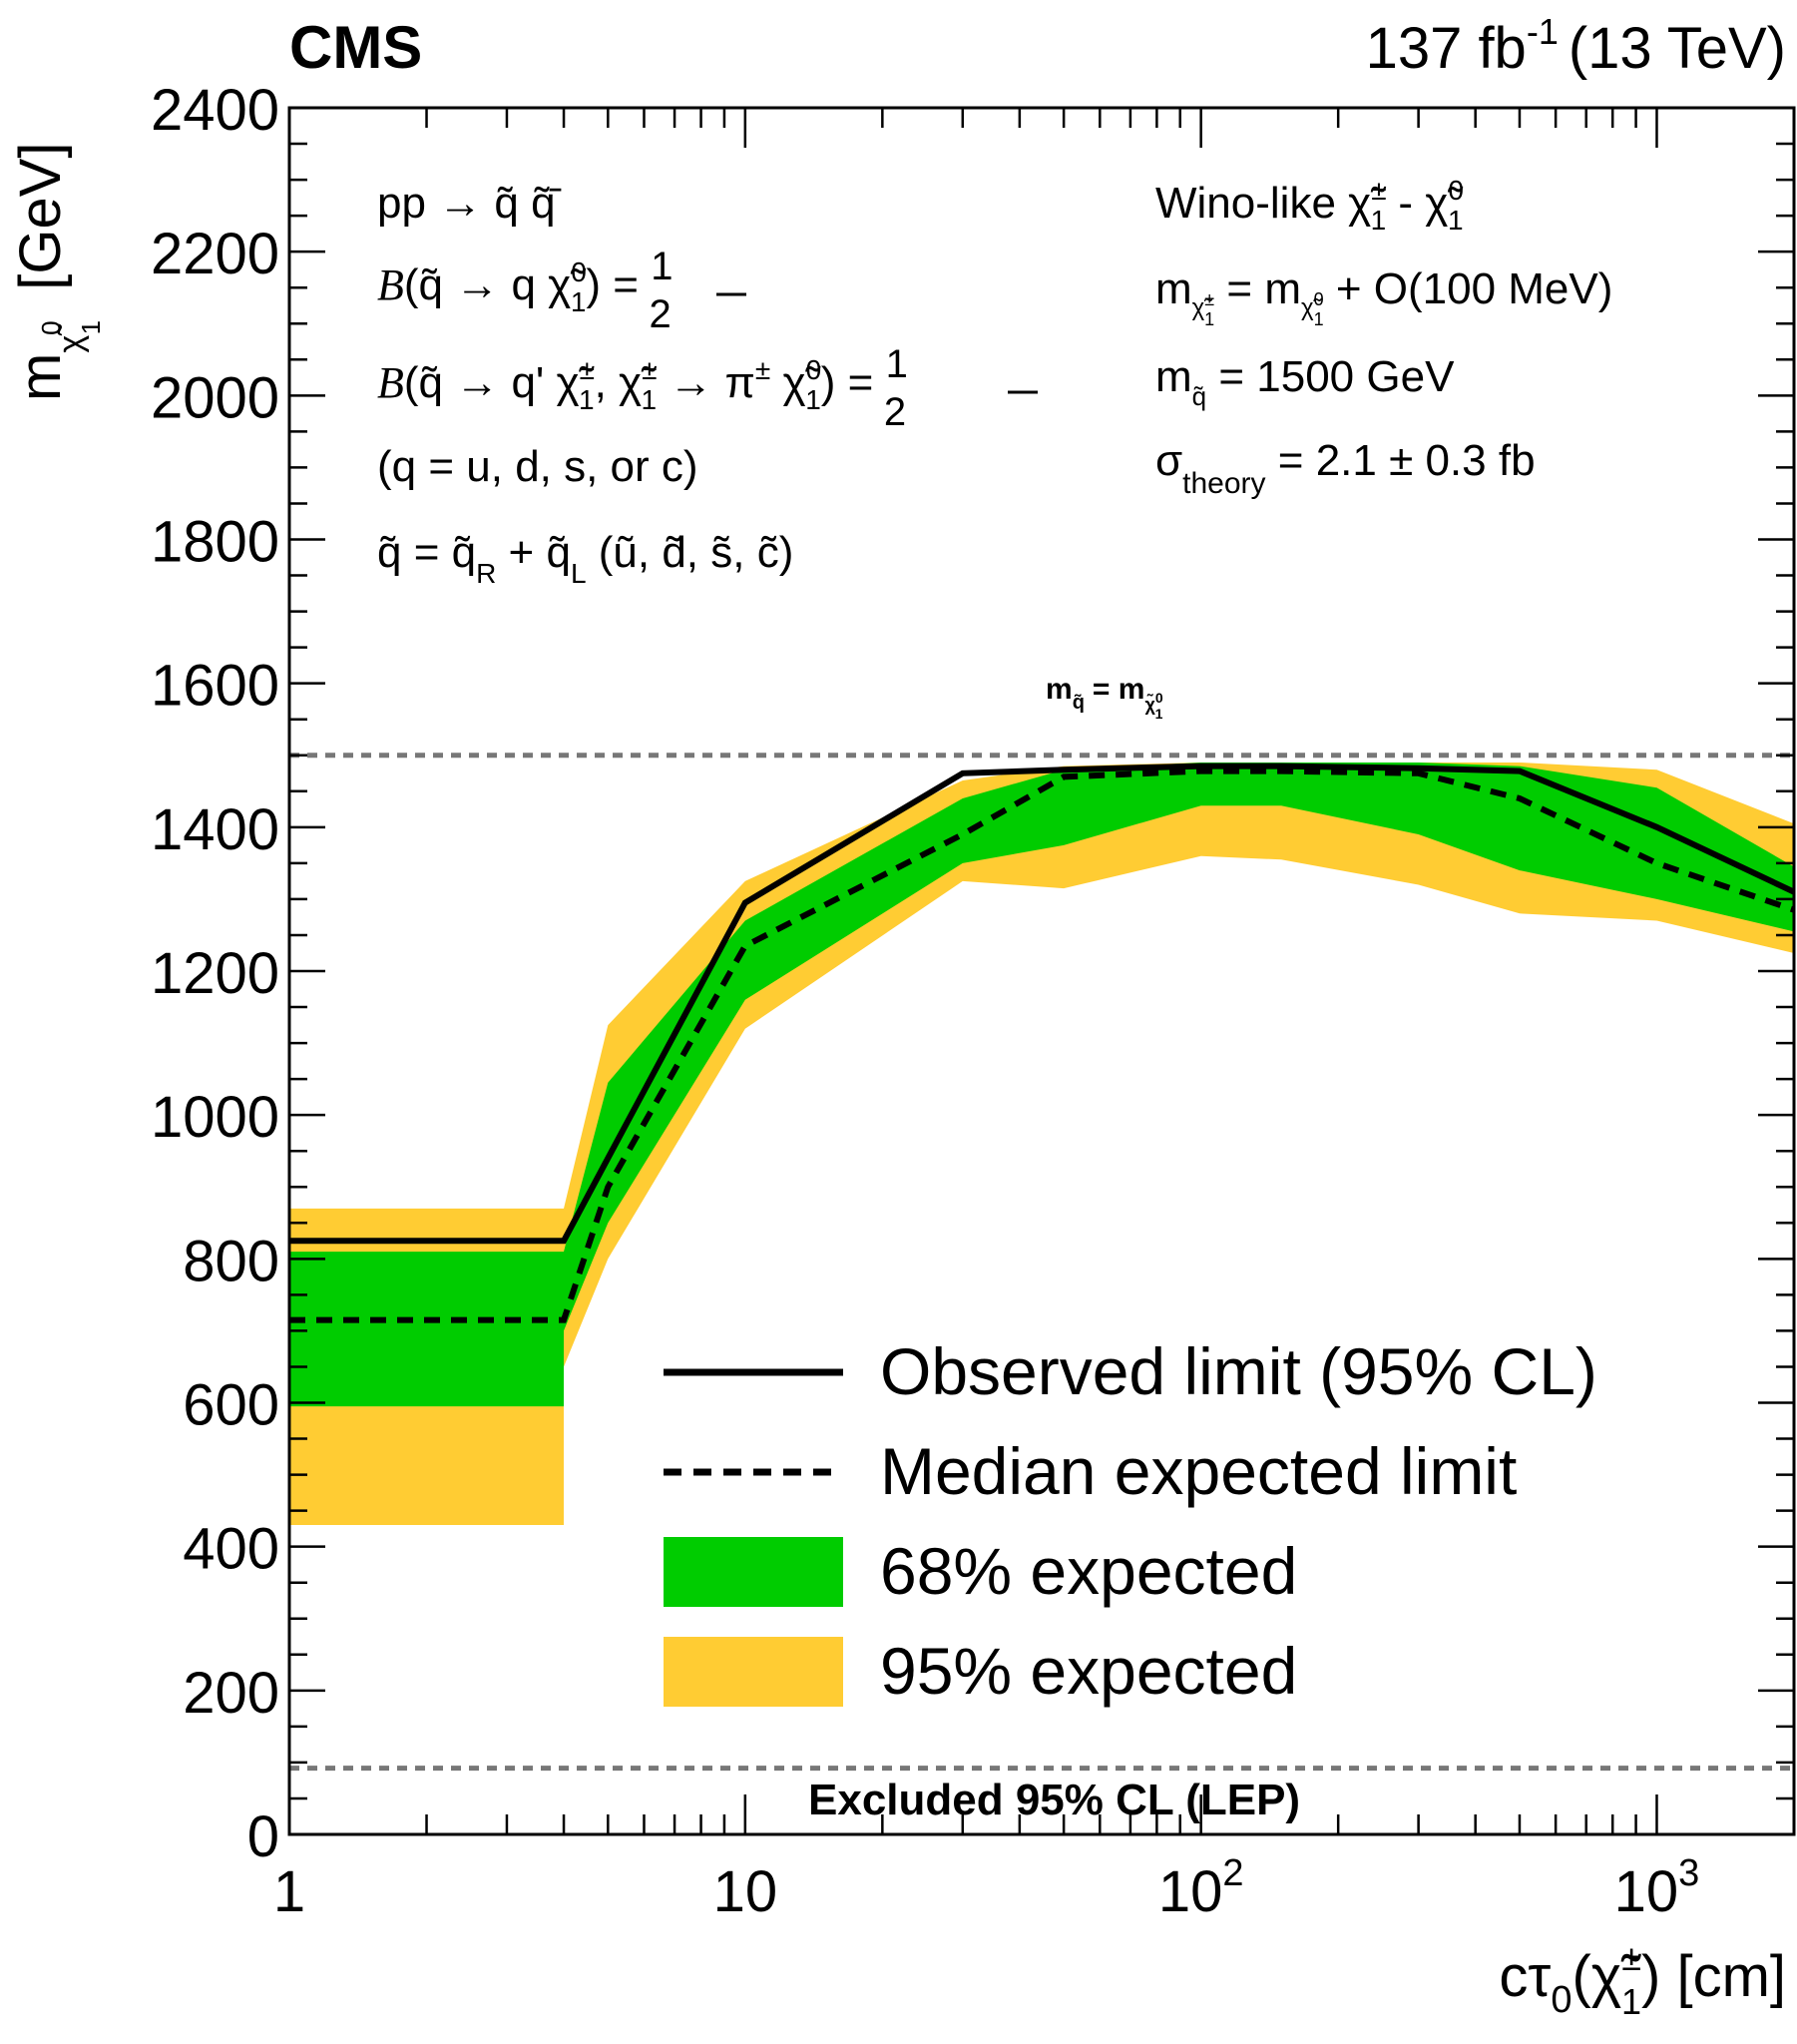 The image size is (1797, 2044). I want to click on legend-68-swatch, so click(753, 1572).